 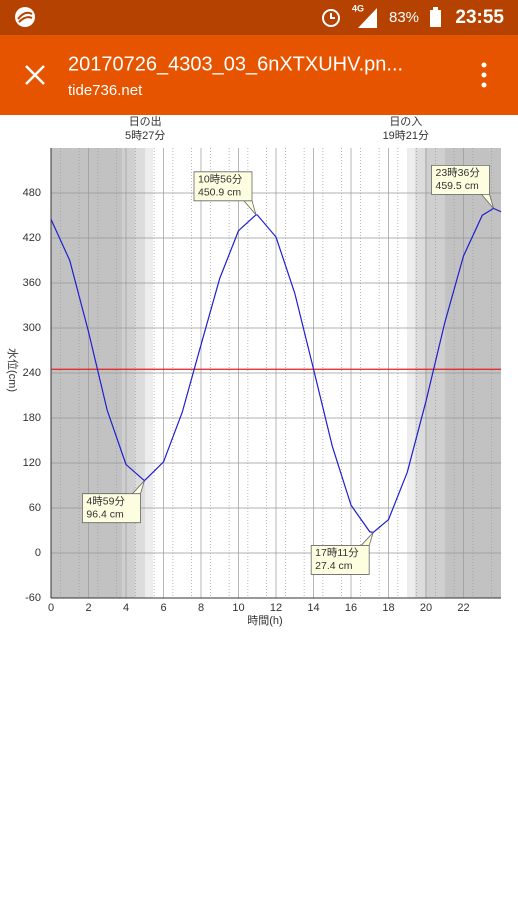 I want to click on y-tick-label: 300, so click(x=32, y=328).